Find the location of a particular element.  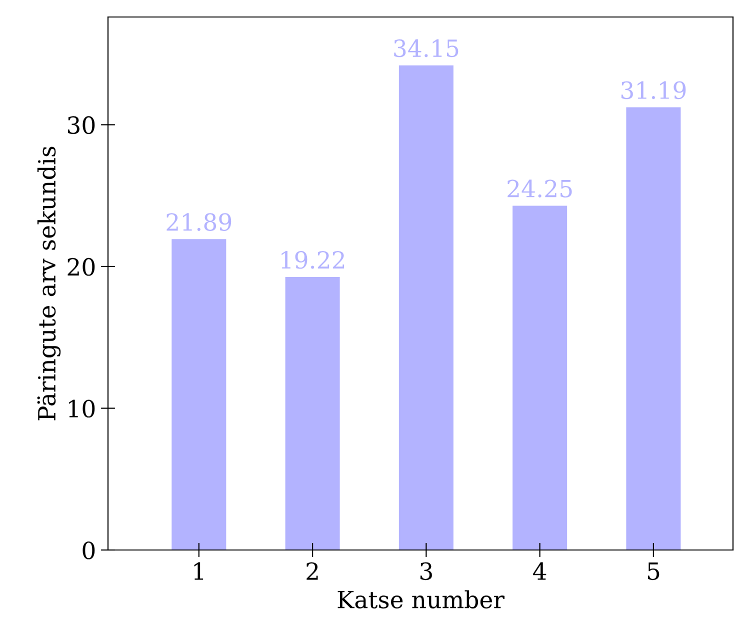

data-label: 24.25 is located at coordinates (540, 189).